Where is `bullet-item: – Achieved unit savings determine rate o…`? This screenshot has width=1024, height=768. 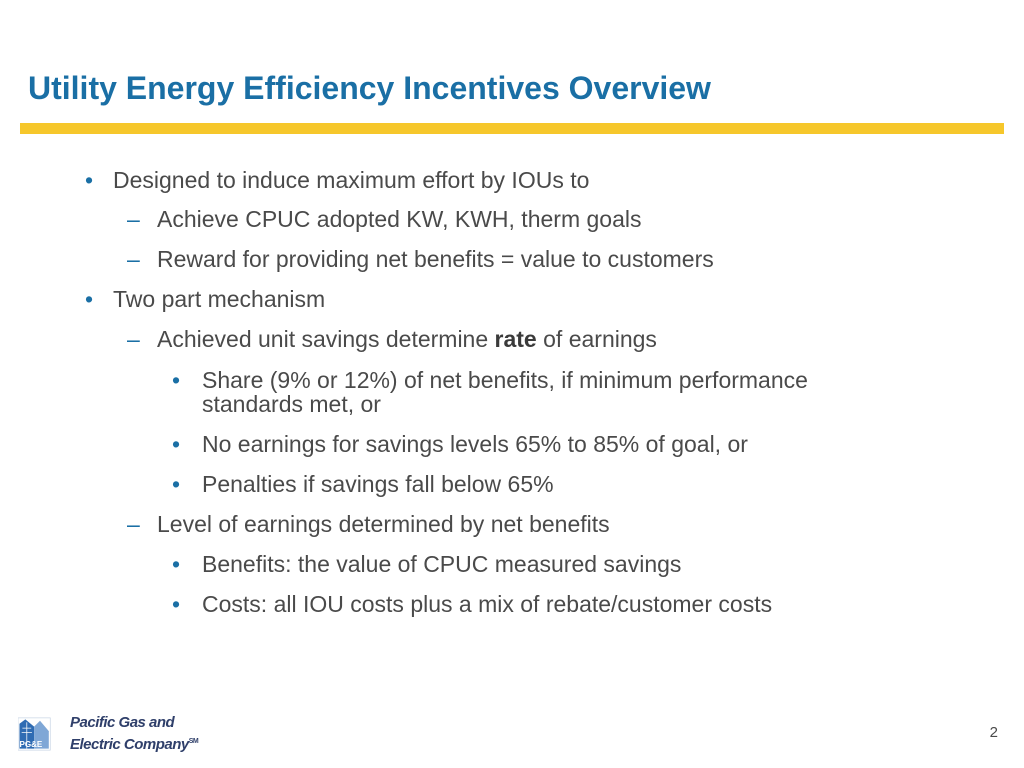
bullet-item: – Achieved unit savings determine rate o… is located at coordinates (392, 339).